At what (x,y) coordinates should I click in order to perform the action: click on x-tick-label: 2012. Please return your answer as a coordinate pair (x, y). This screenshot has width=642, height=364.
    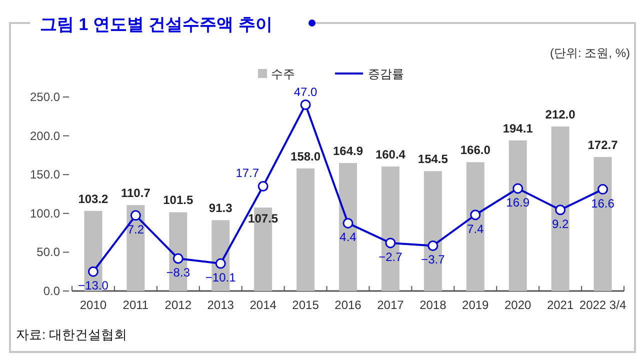
    Looking at the image, I should click on (178, 305).